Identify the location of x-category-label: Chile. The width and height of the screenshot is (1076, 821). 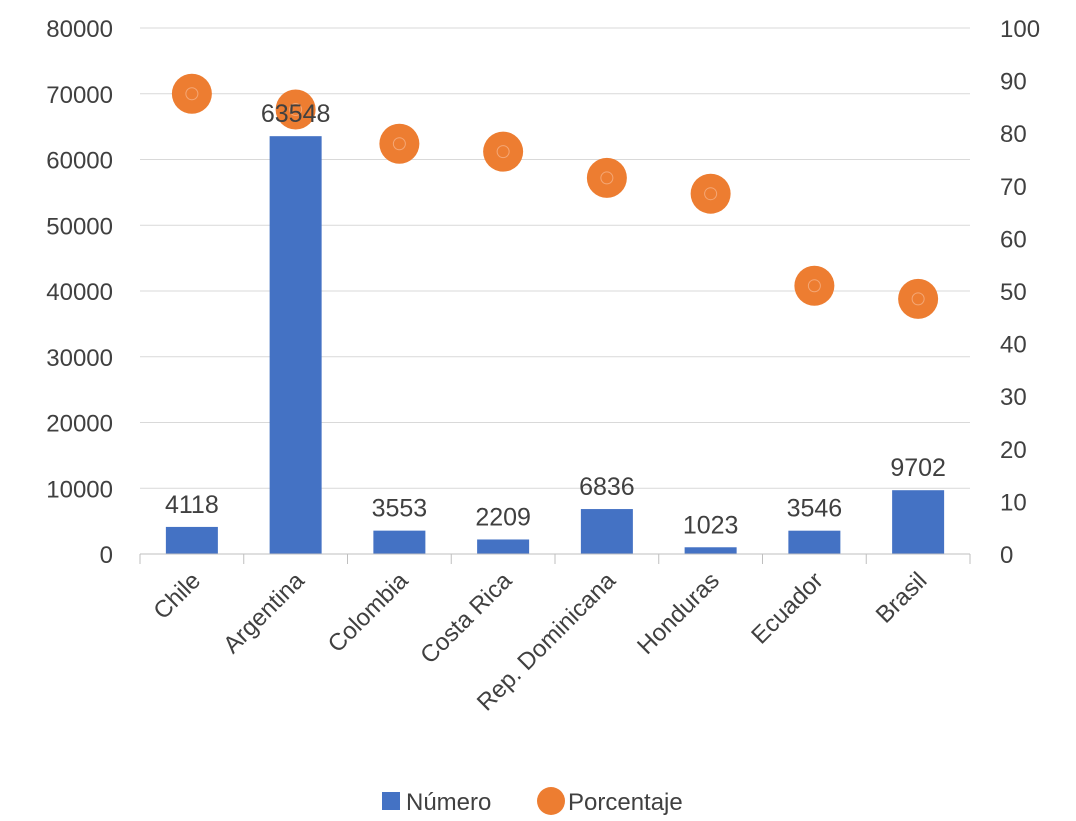
(177, 596).